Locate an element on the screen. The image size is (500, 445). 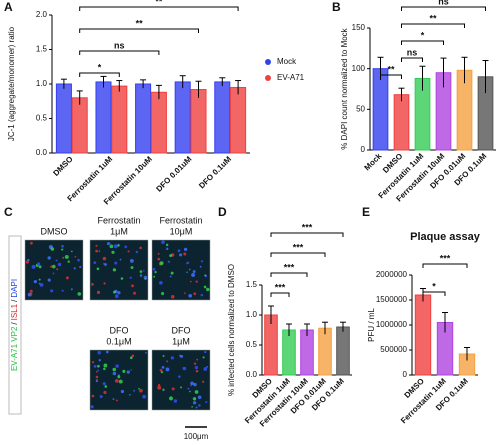
panel-label: E is located at coordinates (366, 212).